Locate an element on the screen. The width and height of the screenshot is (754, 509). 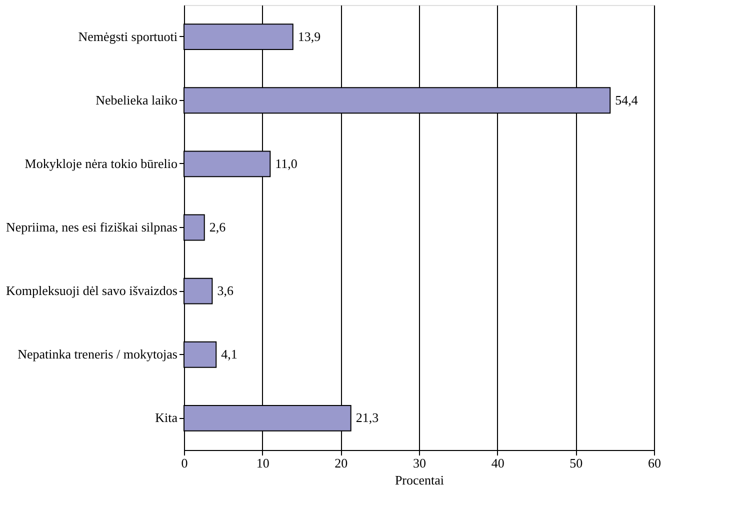
data-label: 4,1 is located at coordinates (229, 354).